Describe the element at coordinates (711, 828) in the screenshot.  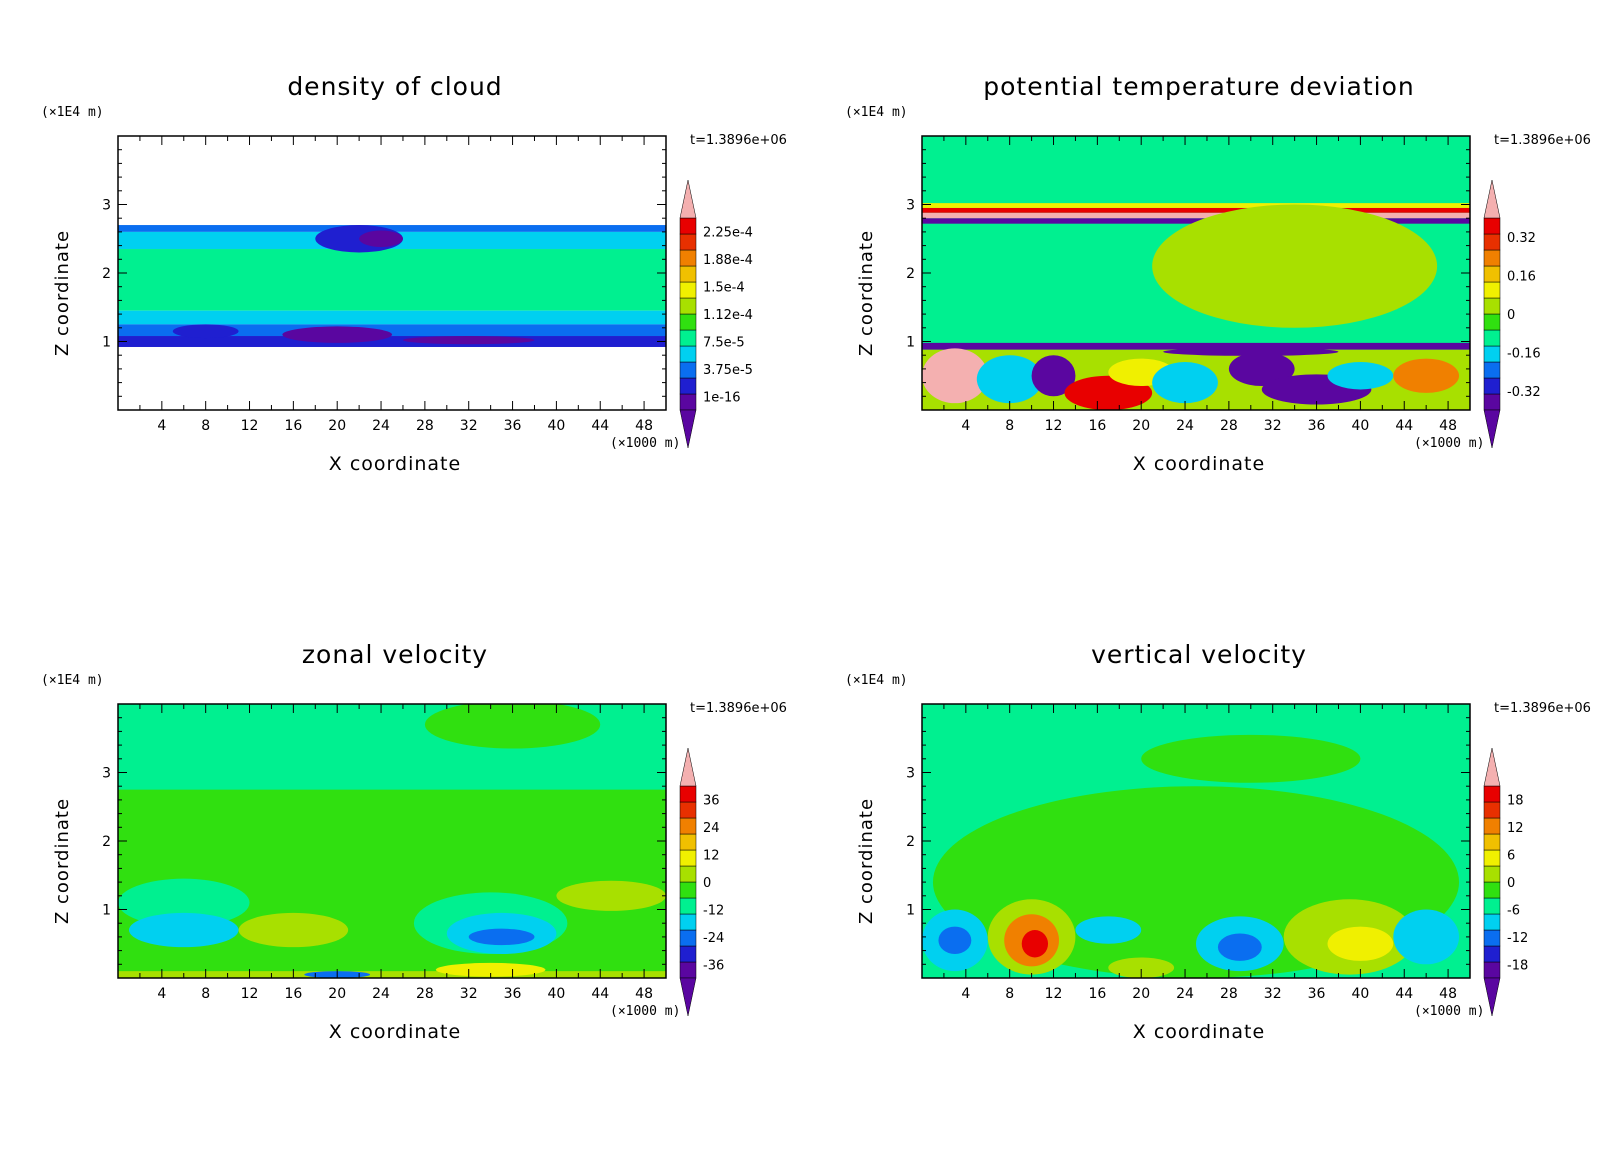
I see `colorbar-label: 24` at that location.